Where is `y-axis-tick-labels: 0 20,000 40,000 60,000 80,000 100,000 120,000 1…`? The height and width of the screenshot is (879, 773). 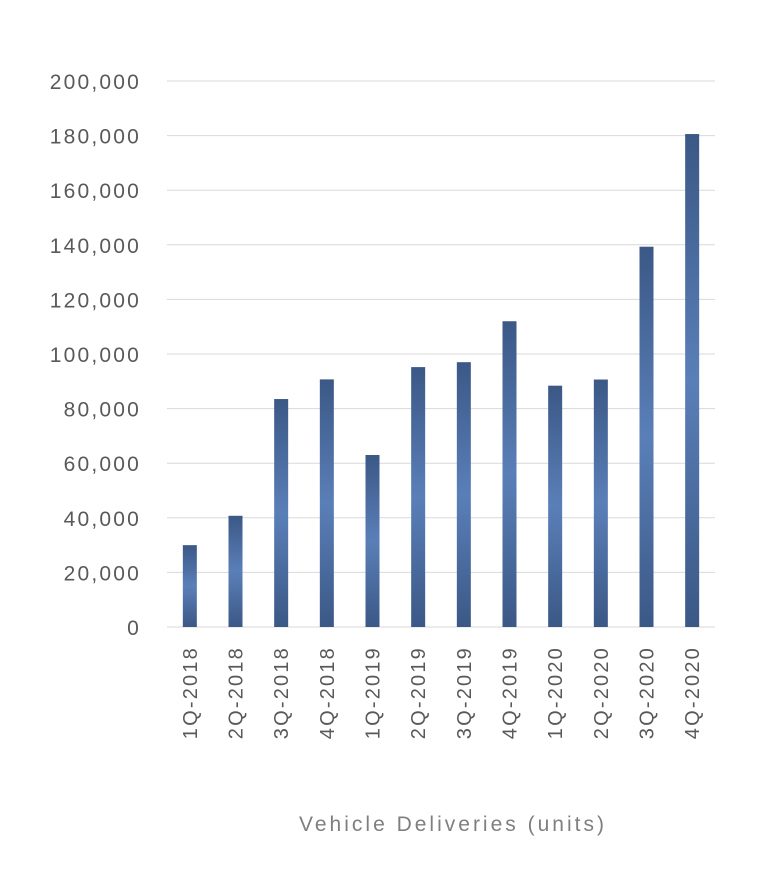 y-axis-tick-labels: 0 20,000 40,000 60,000 80,000 100,000 120,000 1… is located at coordinates (95, 355).